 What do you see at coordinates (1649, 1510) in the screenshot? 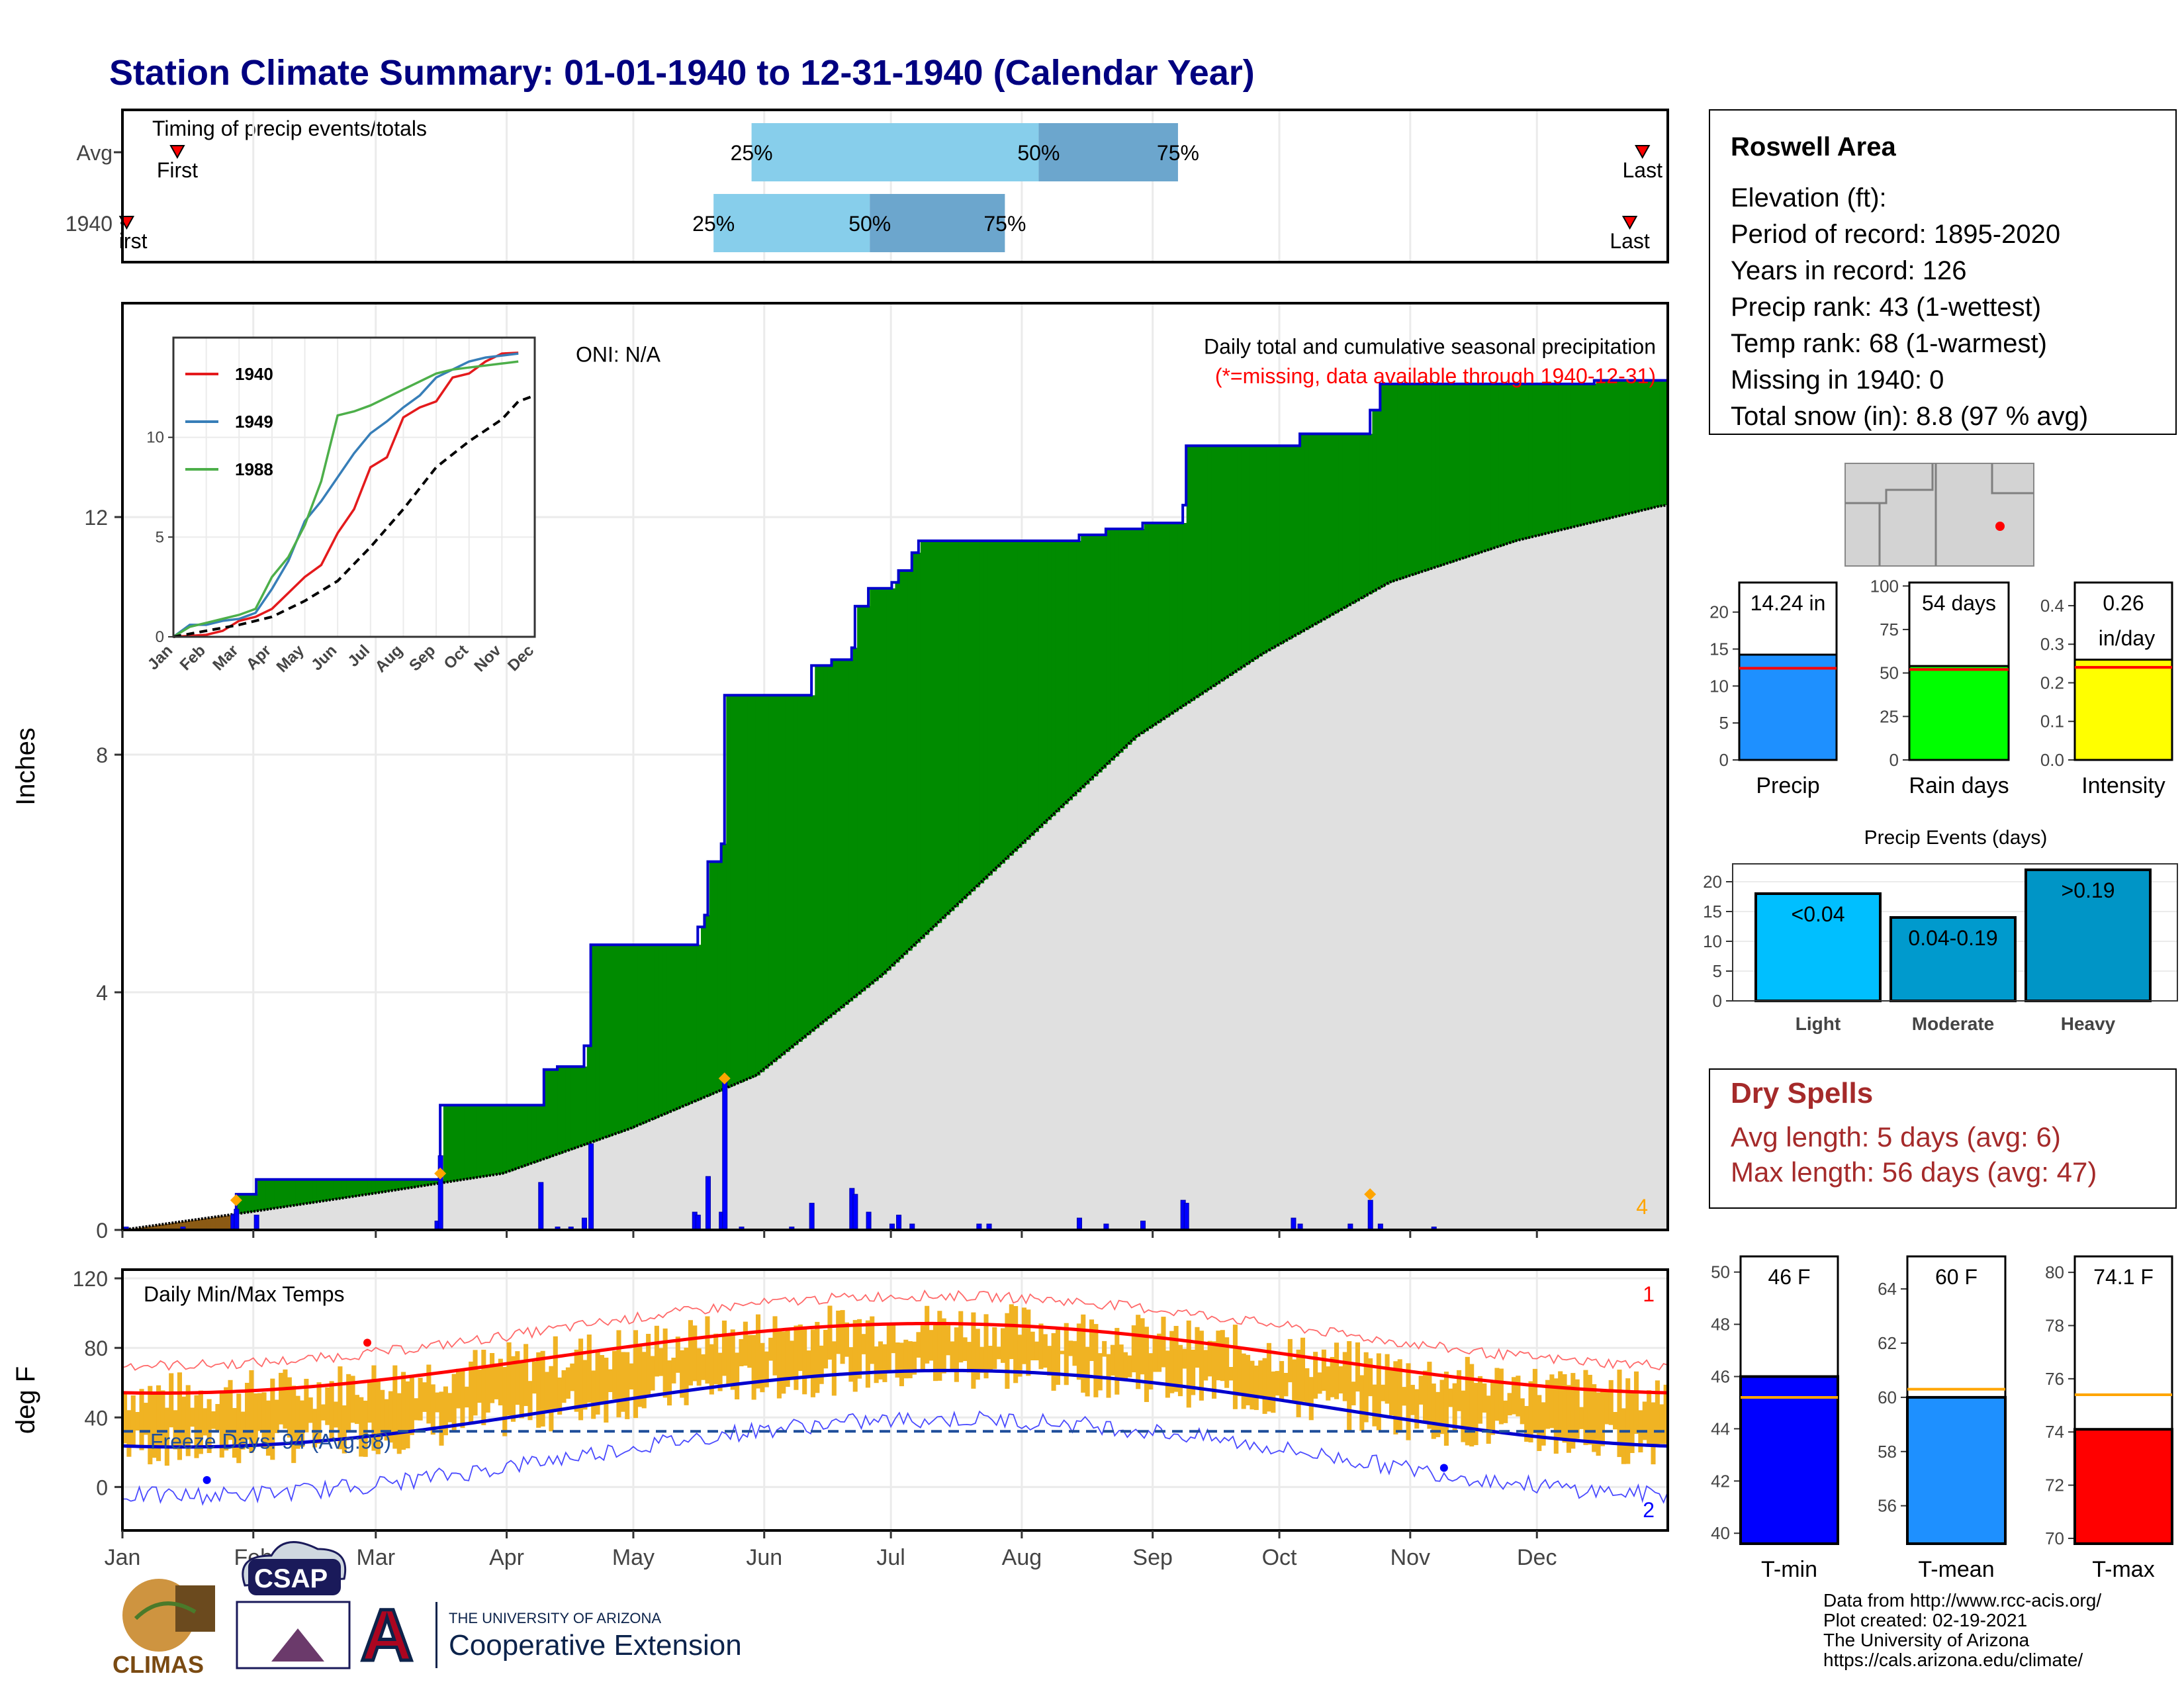
I see `record-low-count: 2` at bounding box center [1649, 1510].